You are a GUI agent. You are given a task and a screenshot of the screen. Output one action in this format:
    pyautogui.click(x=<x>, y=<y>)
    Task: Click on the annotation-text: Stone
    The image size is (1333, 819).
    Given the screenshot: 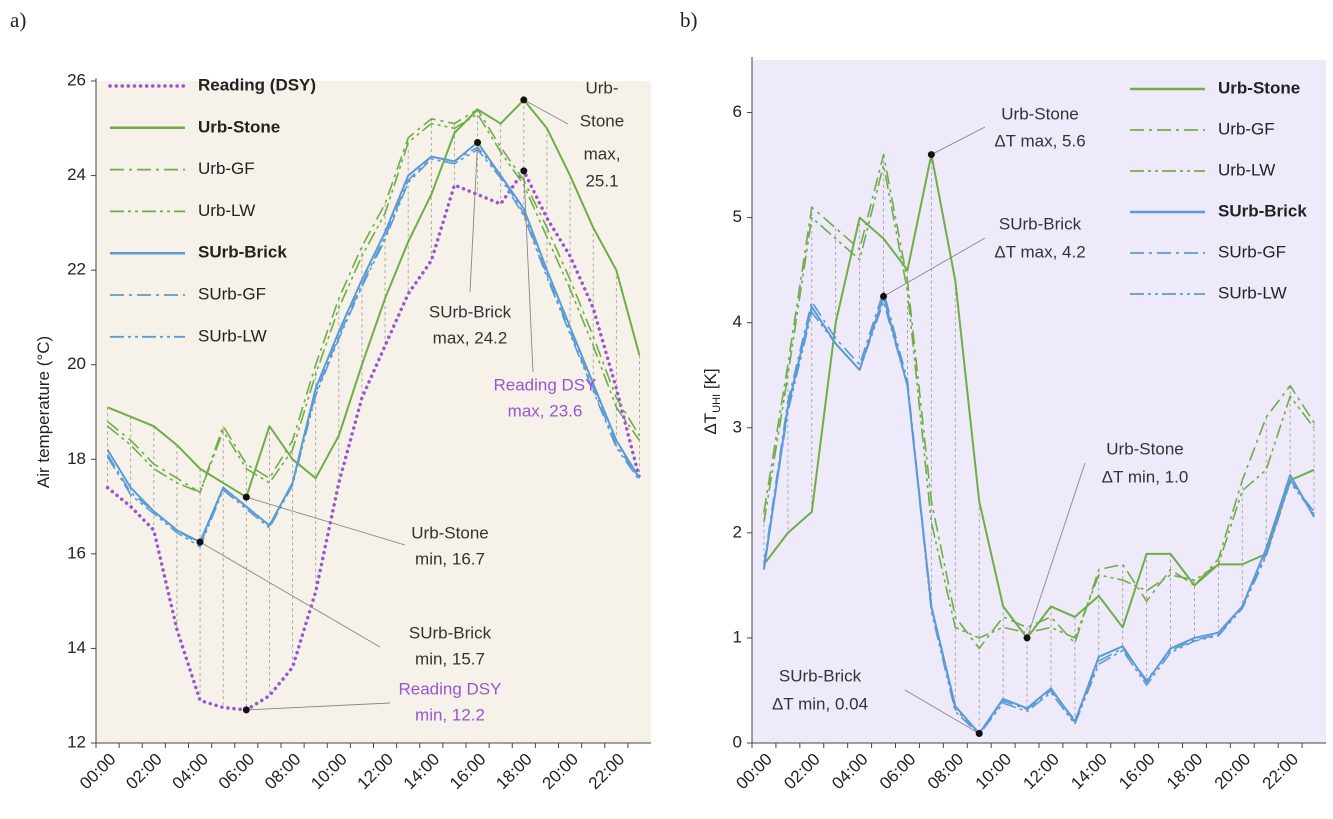 What is the action you would take?
    pyautogui.click(x=602, y=120)
    